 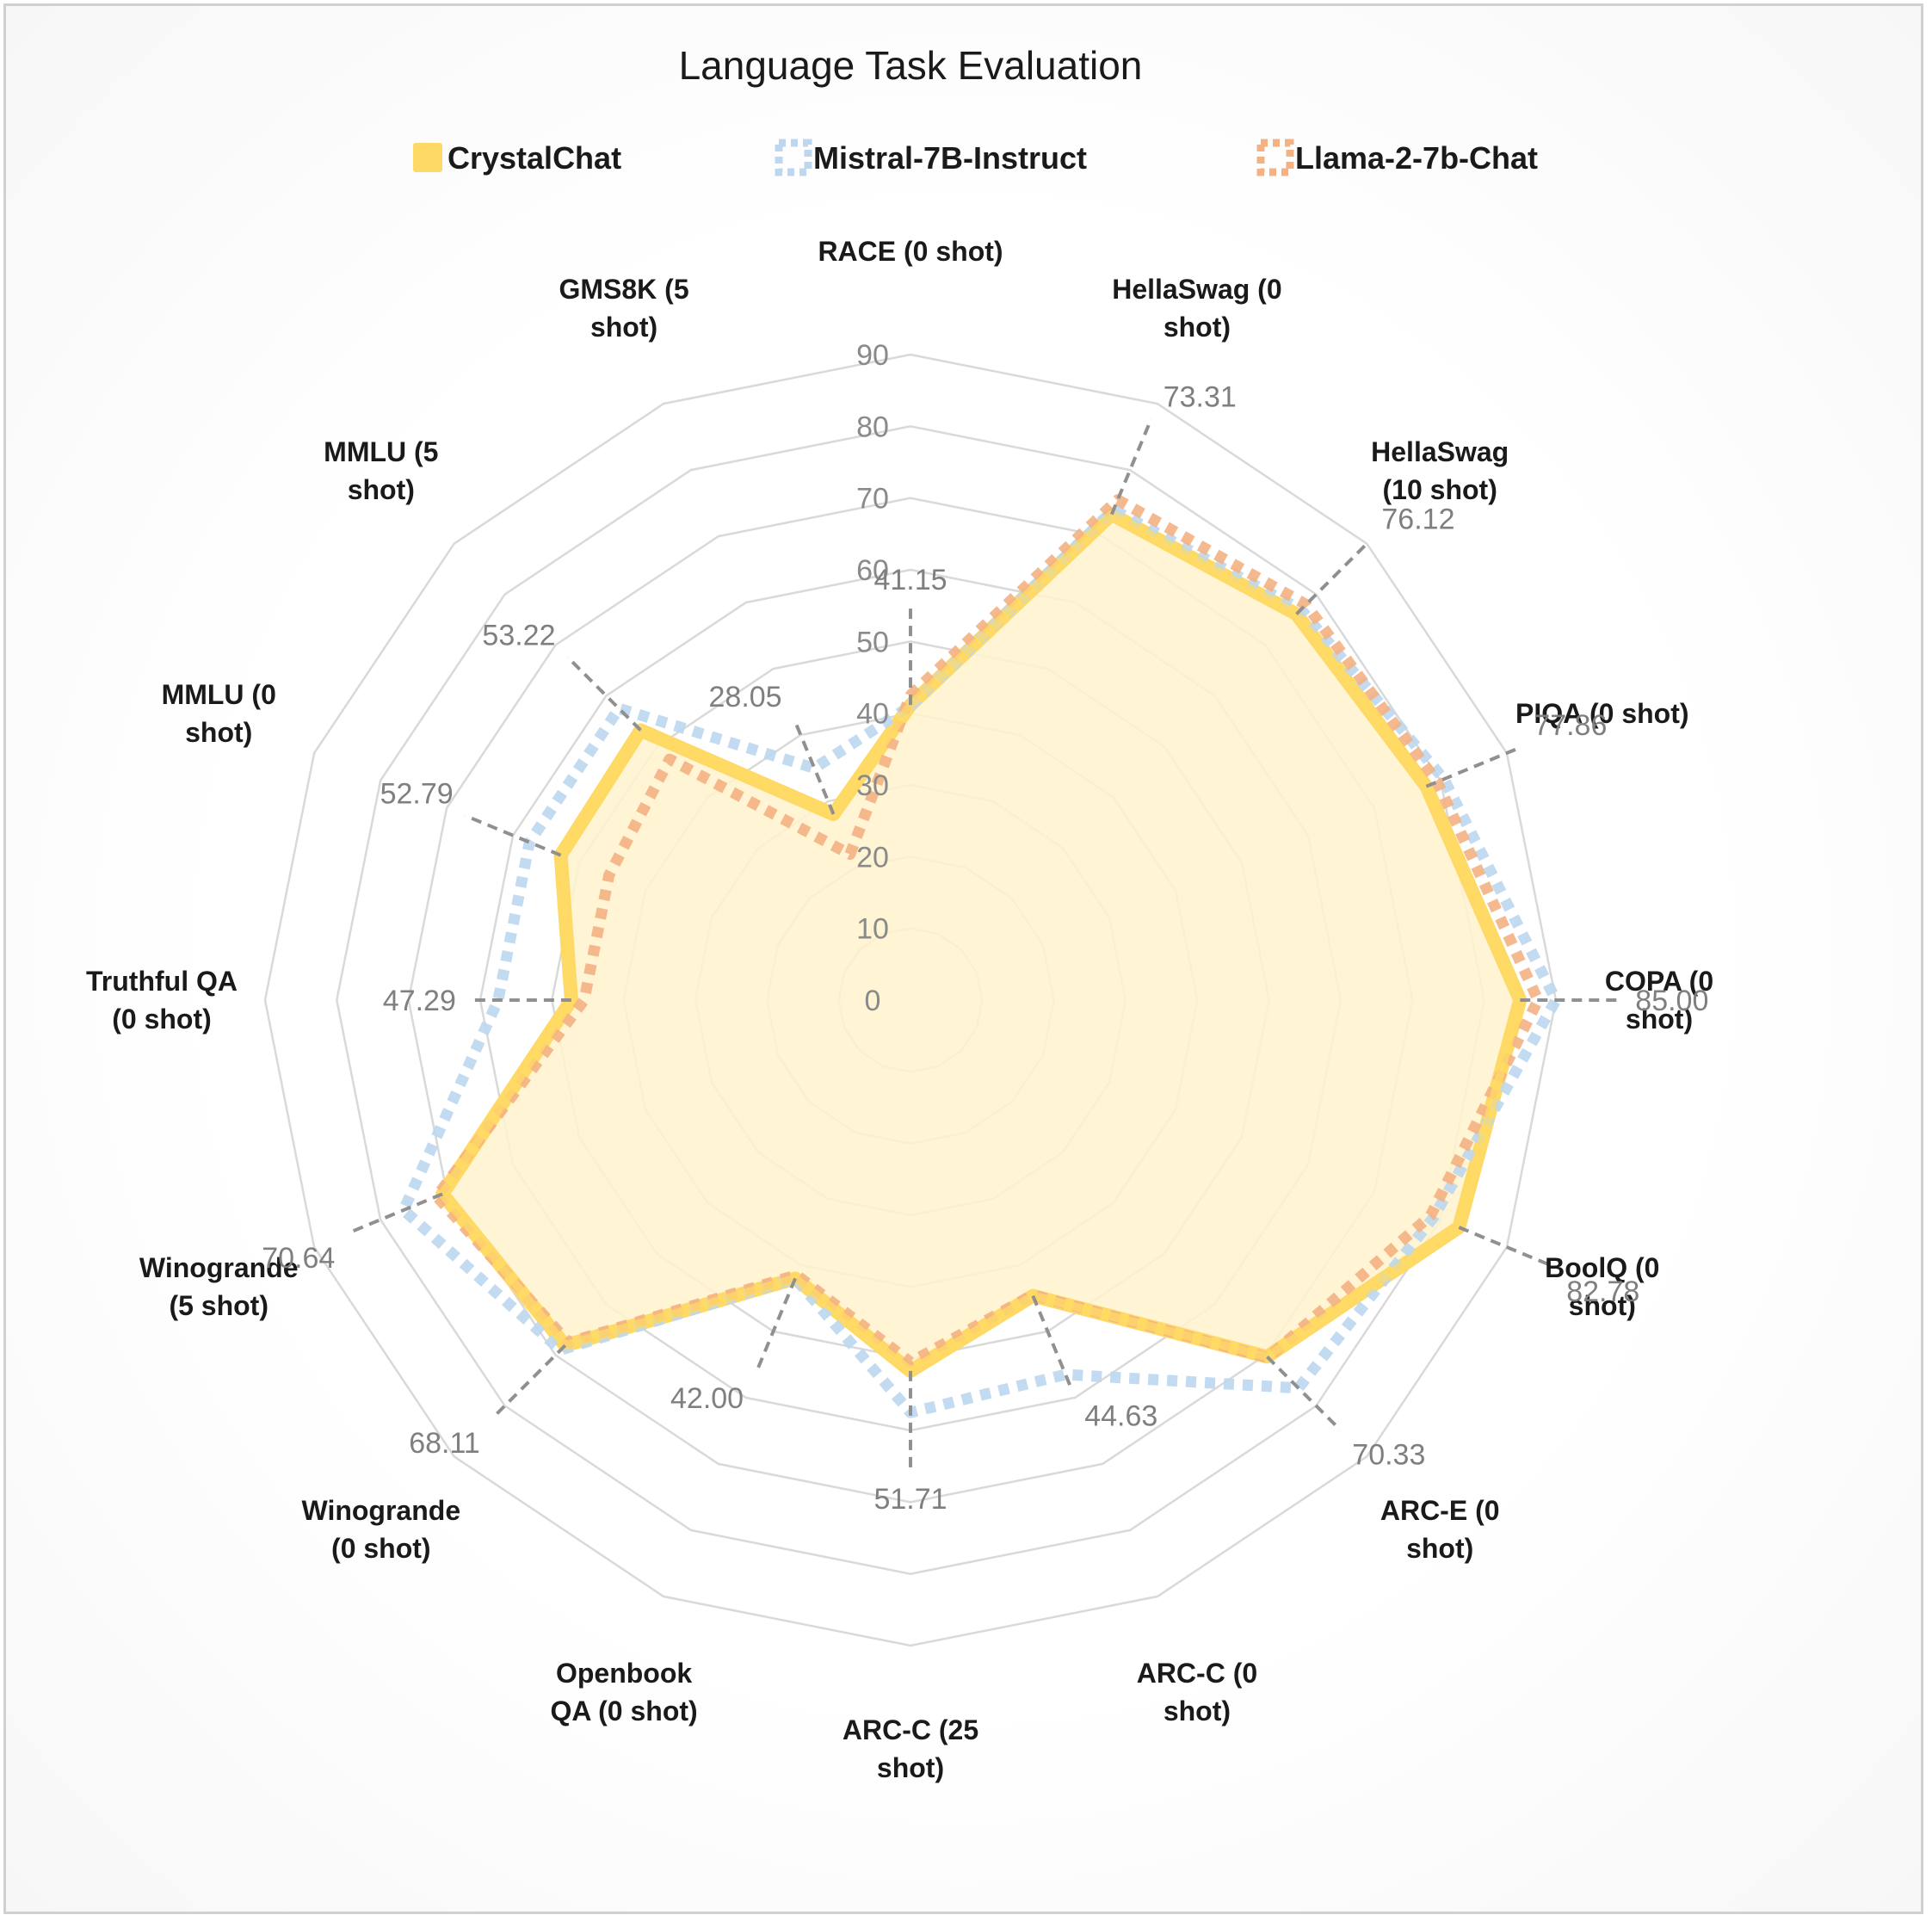 I want to click on data-label: 85.00, so click(x=1671, y=1001).